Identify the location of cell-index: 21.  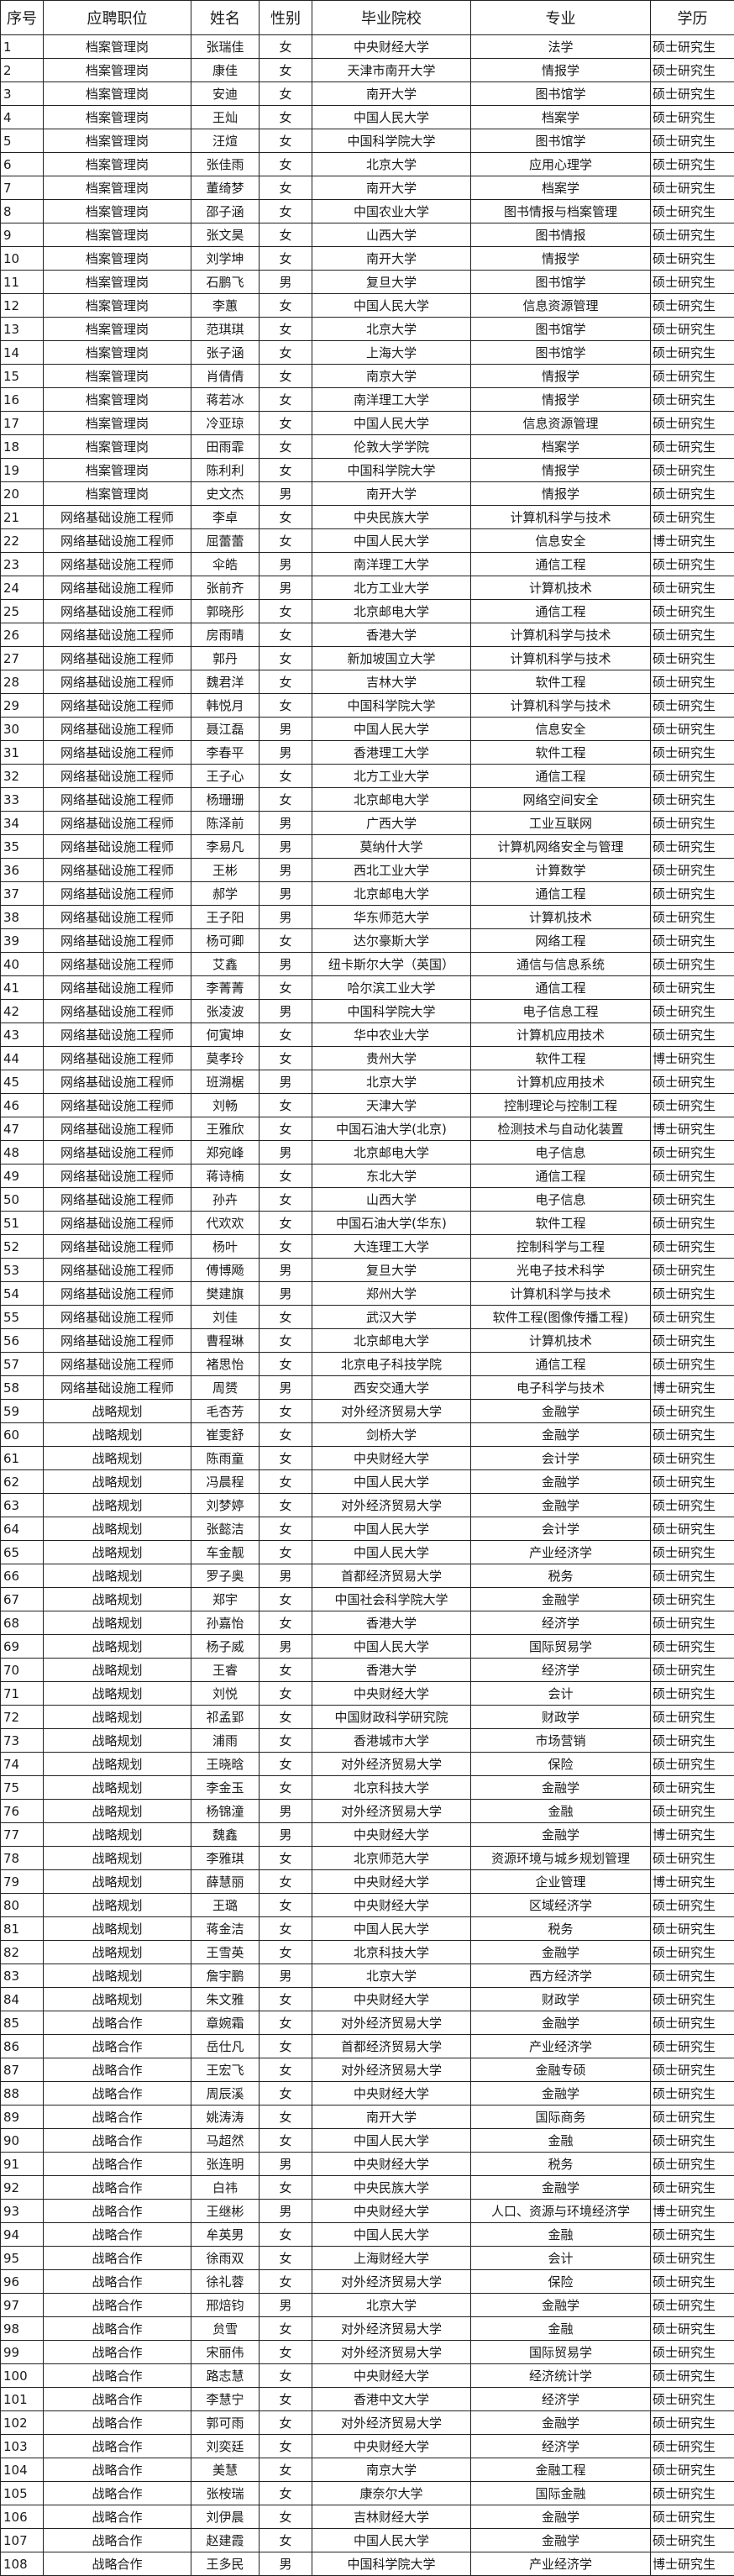
(22, 517).